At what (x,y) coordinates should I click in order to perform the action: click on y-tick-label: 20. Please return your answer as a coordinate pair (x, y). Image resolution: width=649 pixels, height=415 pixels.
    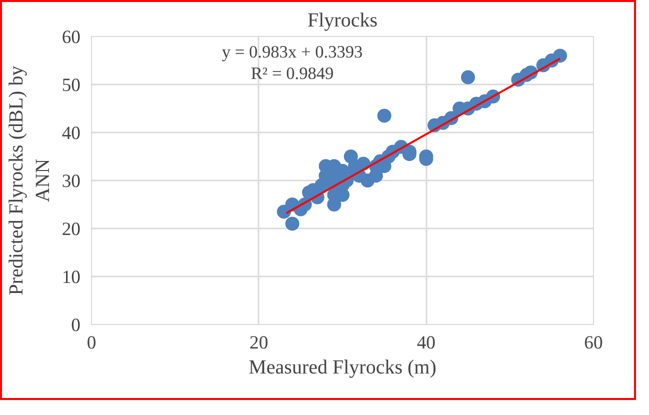
    Looking at the image, I should click on (71, 229).